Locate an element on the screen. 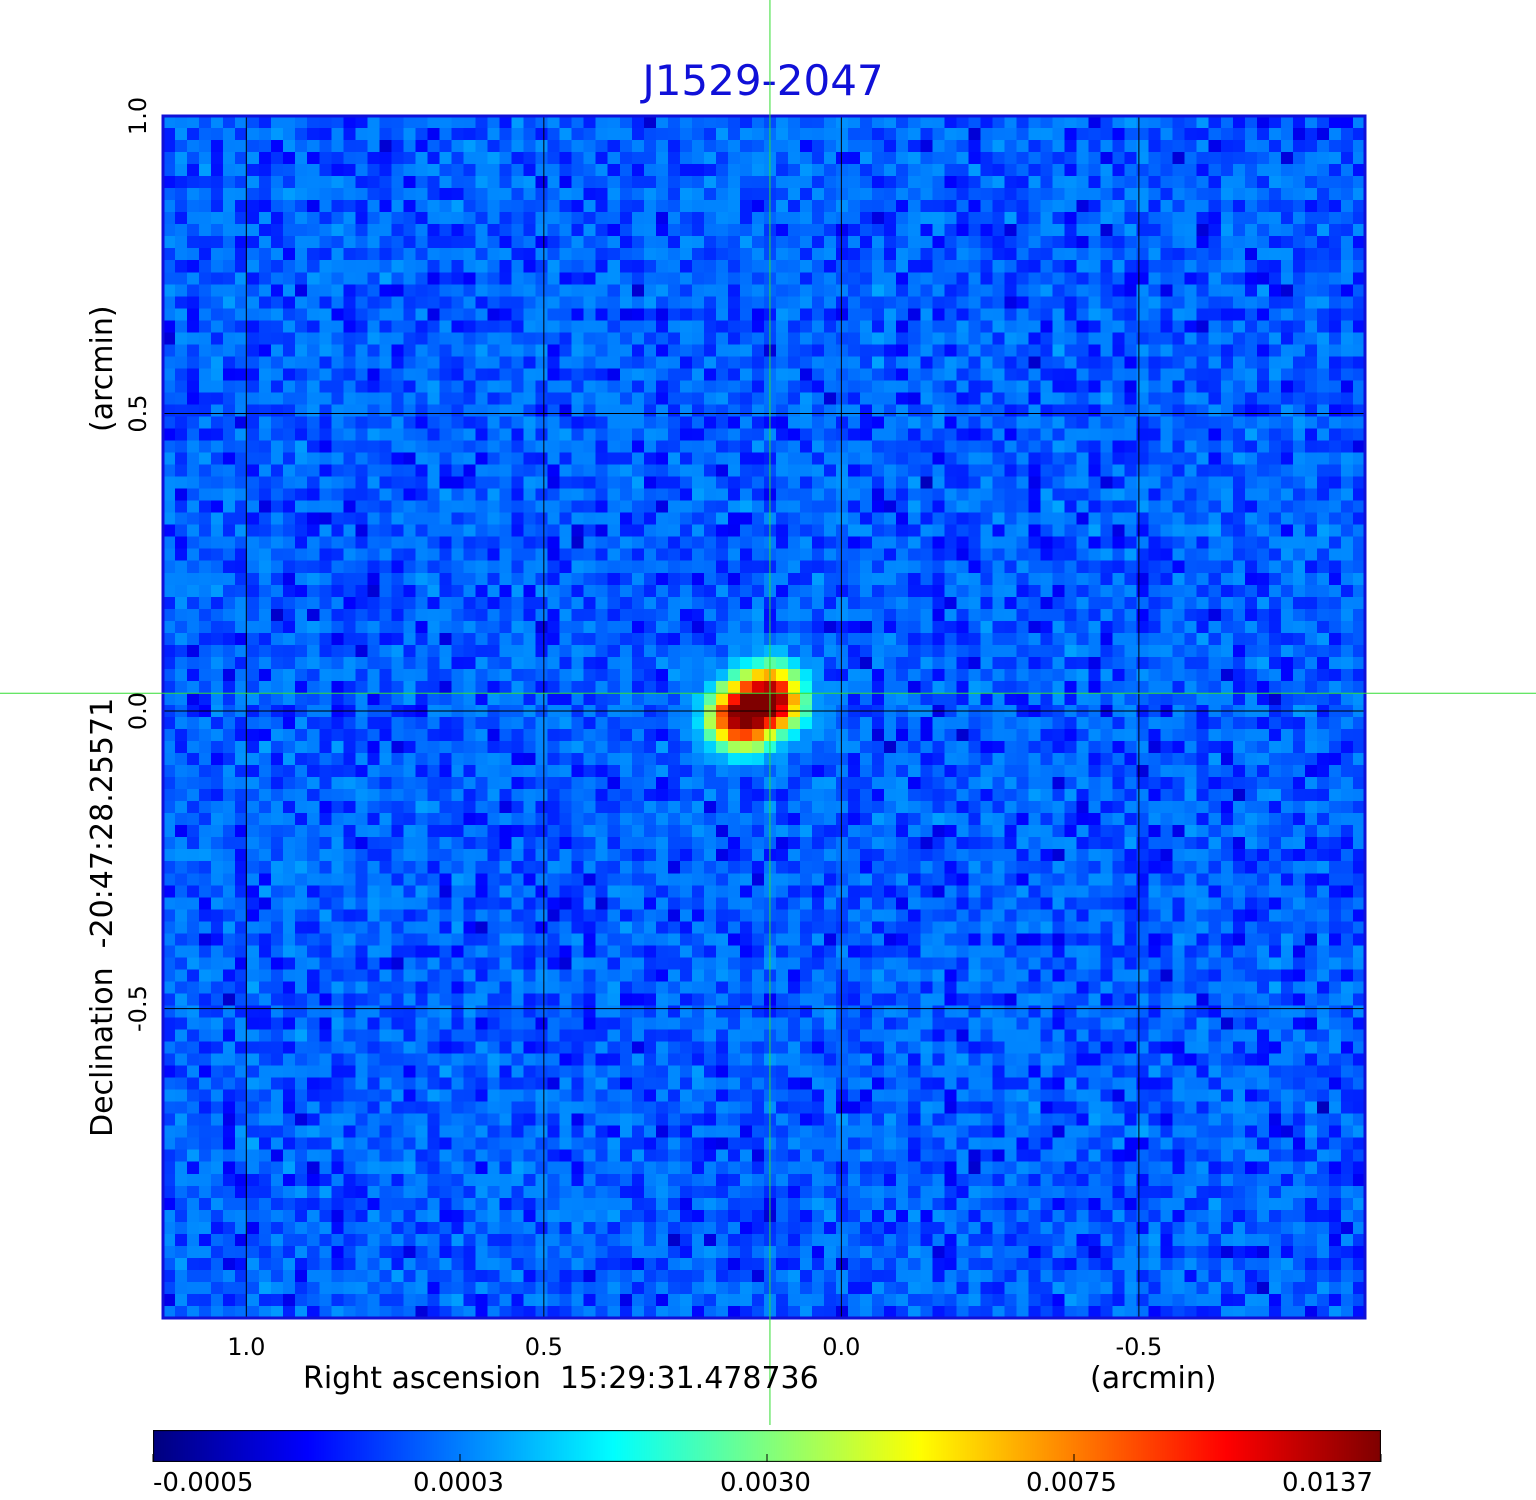  colorbar-tick-label: 0.0137 is located at coordinates (1327, 1483).